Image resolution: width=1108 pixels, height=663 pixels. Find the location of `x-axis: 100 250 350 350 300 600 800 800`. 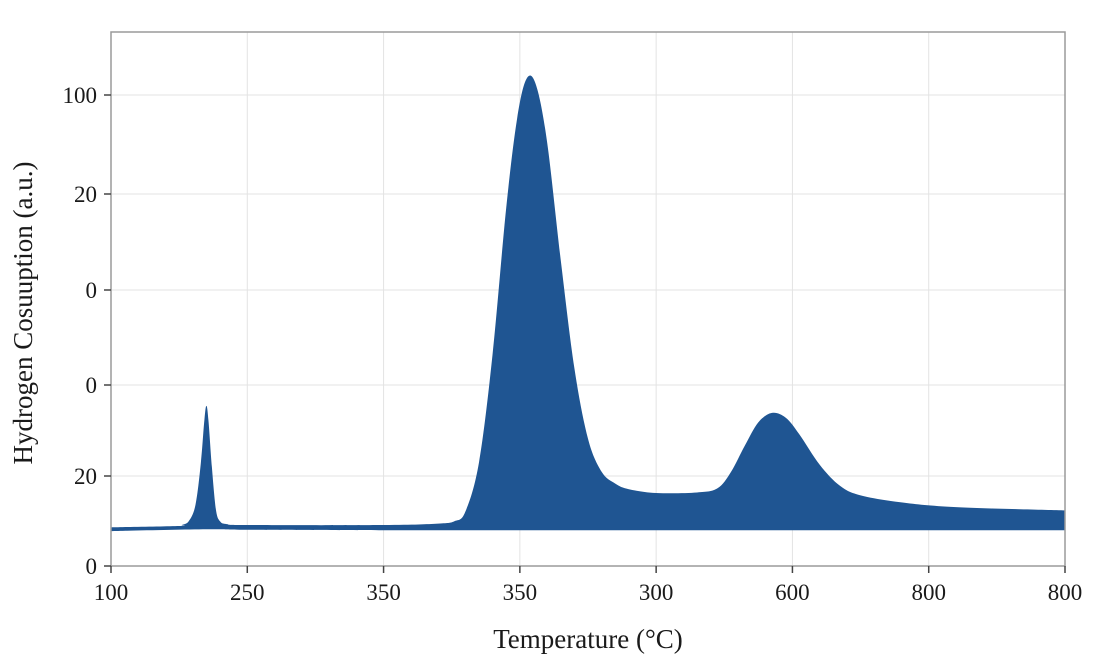

x-axis: 100 250 350 350 300 600 800 800 is located at coordinates (588, 585).